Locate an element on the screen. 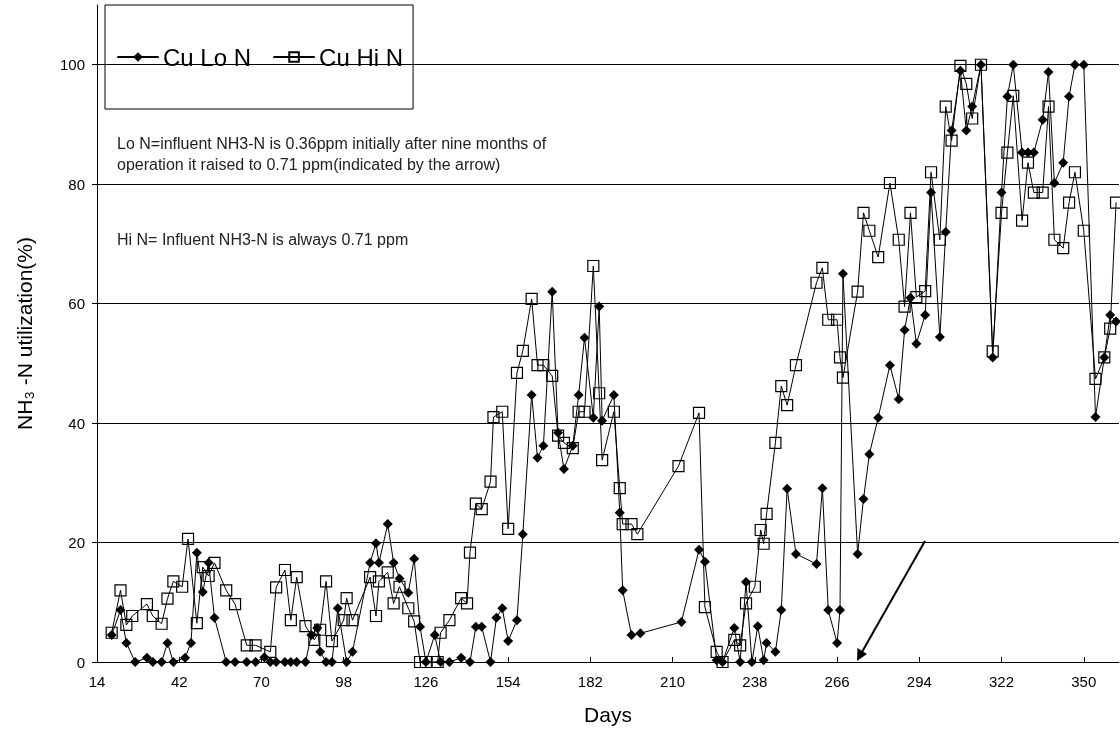 Image resolution: width=1120 pixels, height=740 pixels. x-tick-label: 70 is located at coordinates (261, 681).